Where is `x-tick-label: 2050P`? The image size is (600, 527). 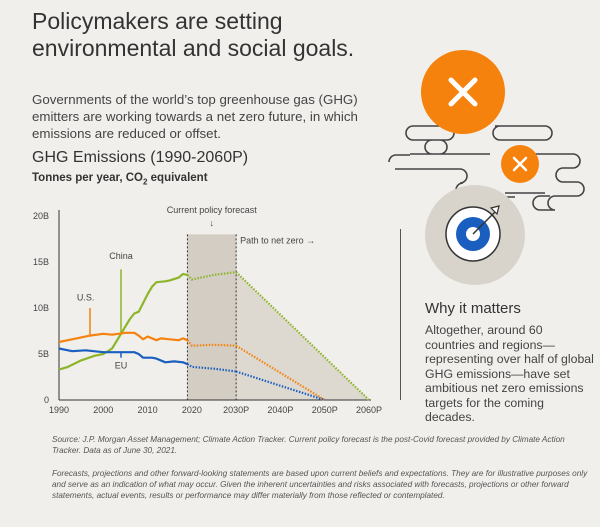
x-tick-label: 2050P is located at coordinates (325, 410).